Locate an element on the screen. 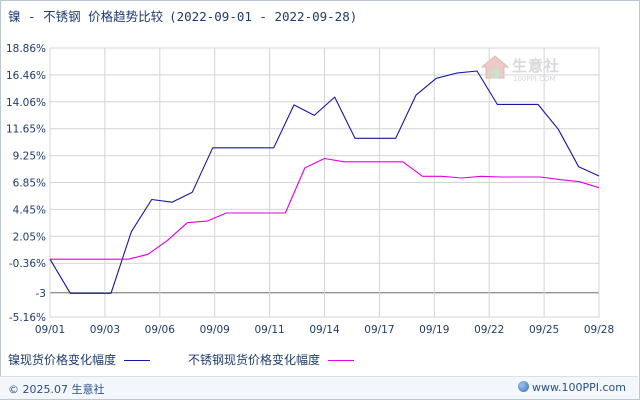 The width and height of the screenshot is (640, 400). footer-site: www.100PPI.com is located at coordinates (572, 387).